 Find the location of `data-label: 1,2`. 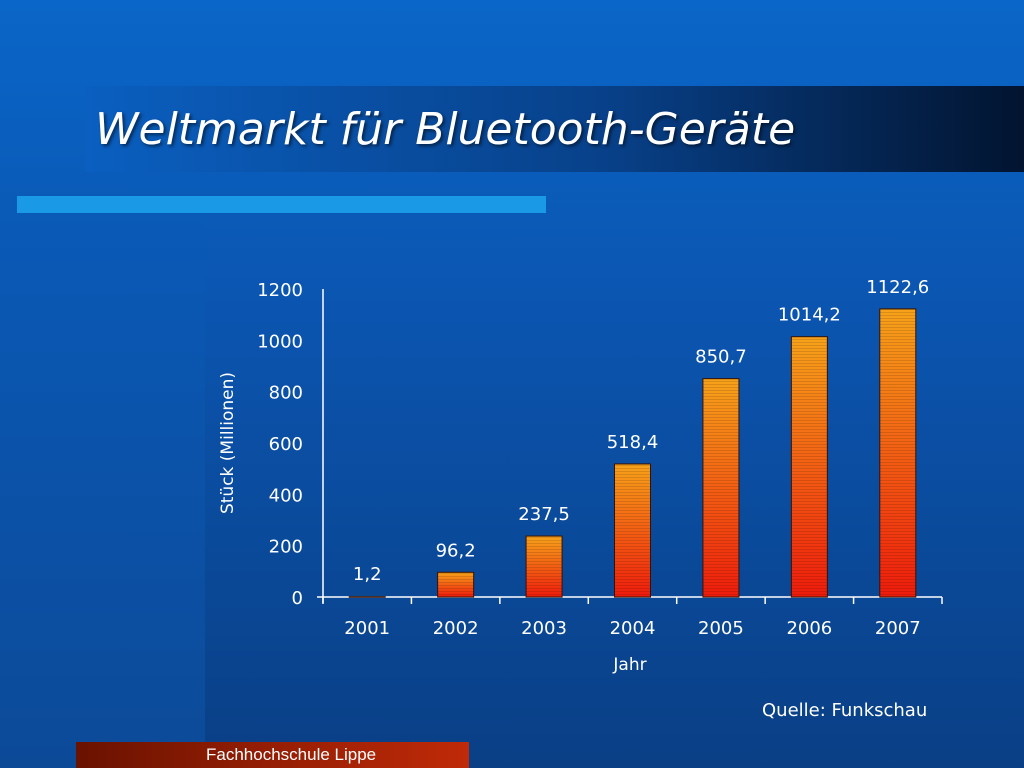

data-label: 1,2 is located at coordinates (367, 574).